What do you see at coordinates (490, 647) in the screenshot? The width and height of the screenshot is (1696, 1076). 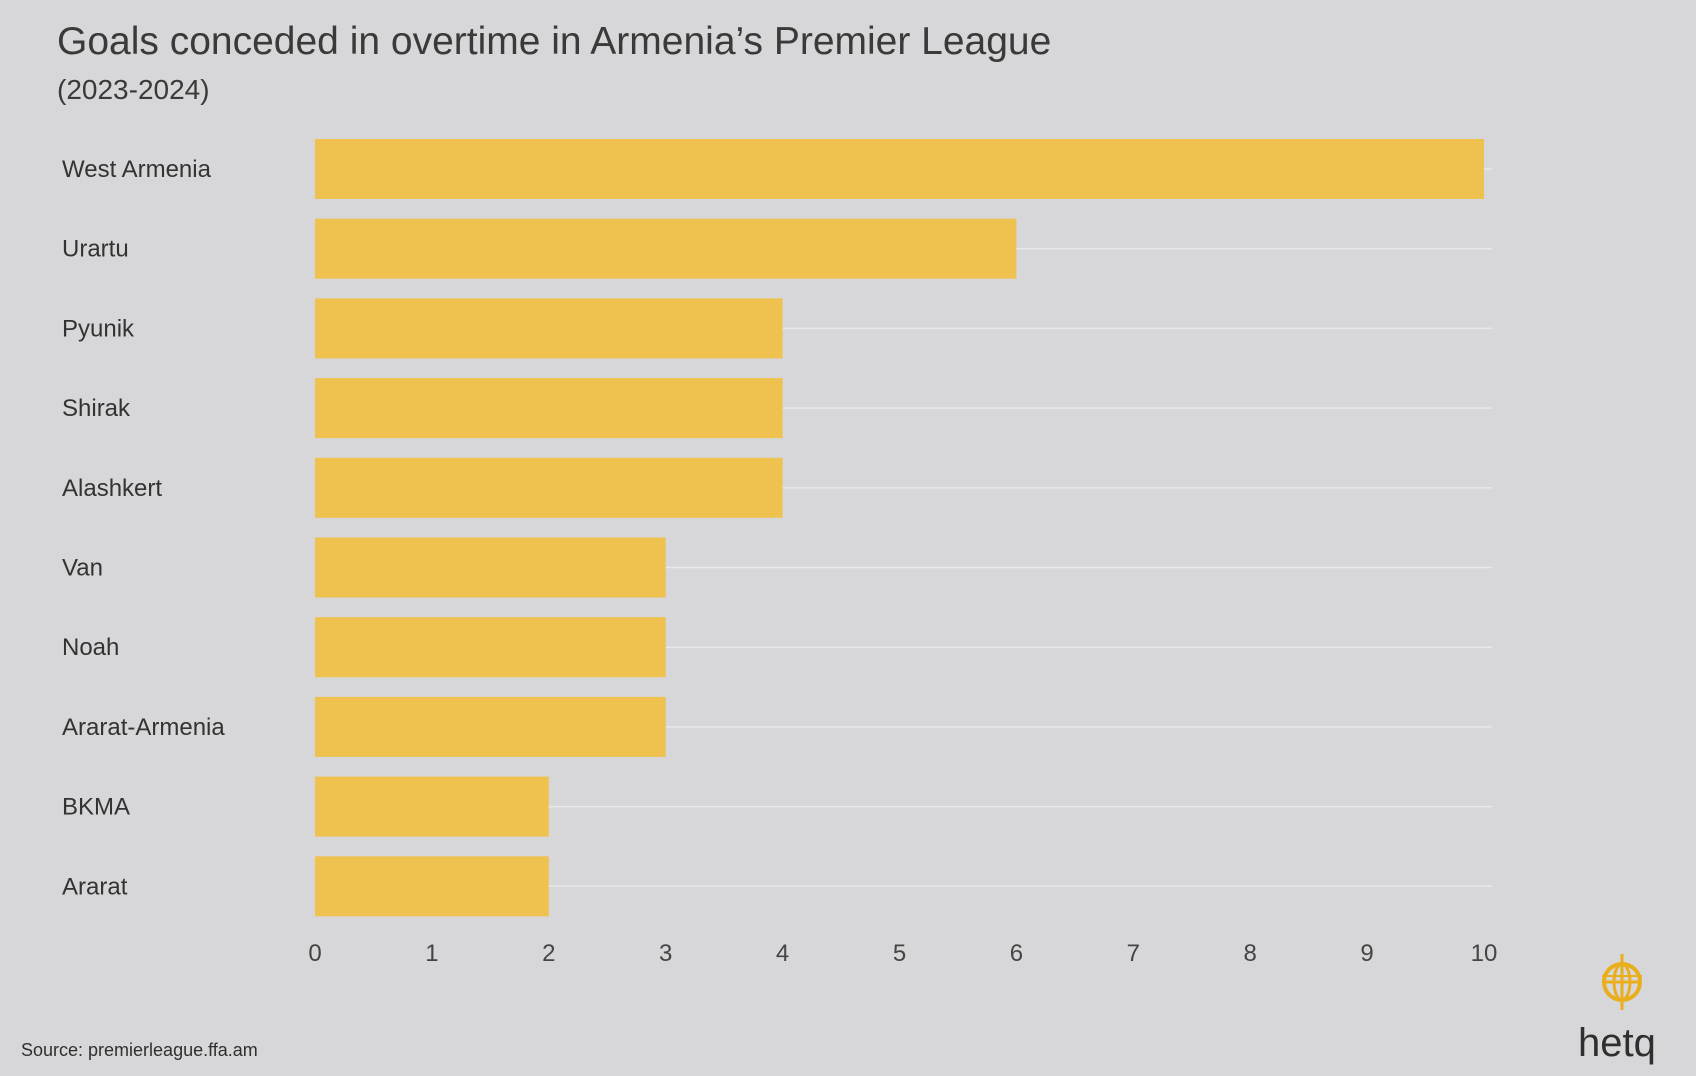 I see `bar-noah` at bounding box center [490, 647].